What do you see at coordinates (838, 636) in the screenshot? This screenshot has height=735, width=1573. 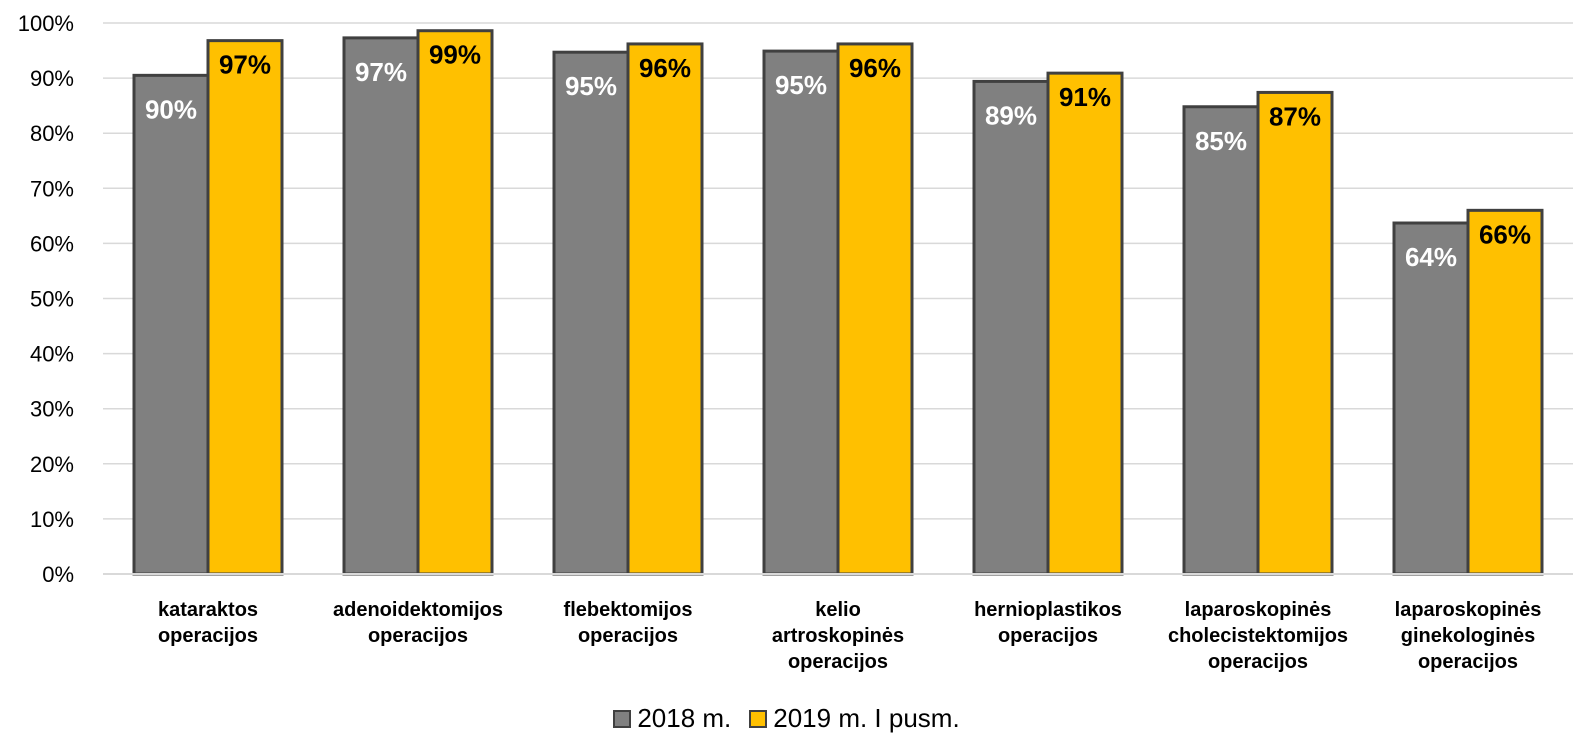 I see `category-label: kelio artroskopinės operacijos` at bounding box center [838, 636].